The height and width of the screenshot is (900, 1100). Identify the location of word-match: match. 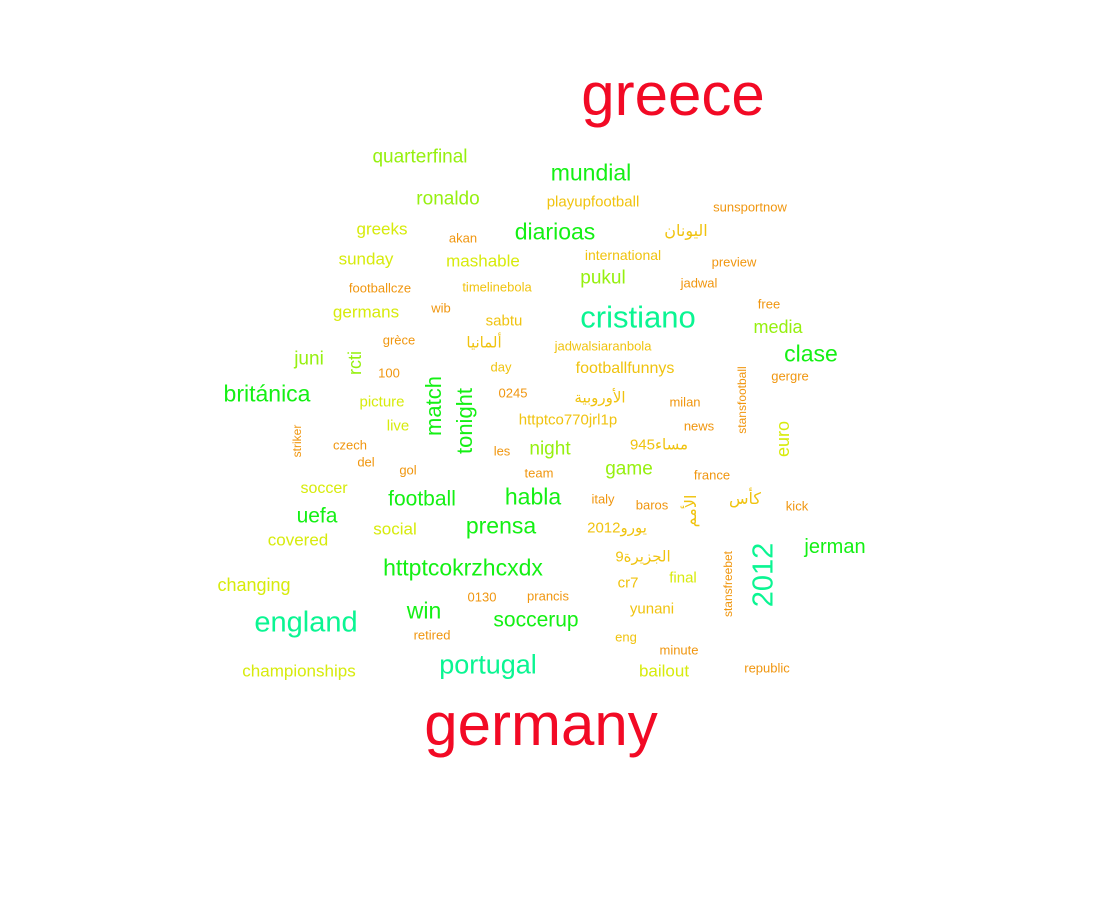
(433, 406).